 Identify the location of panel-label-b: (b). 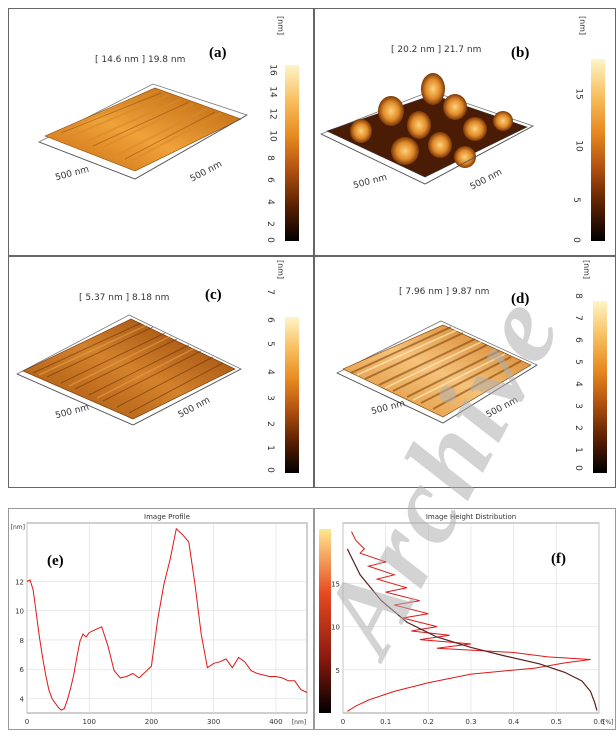
(520, 53).